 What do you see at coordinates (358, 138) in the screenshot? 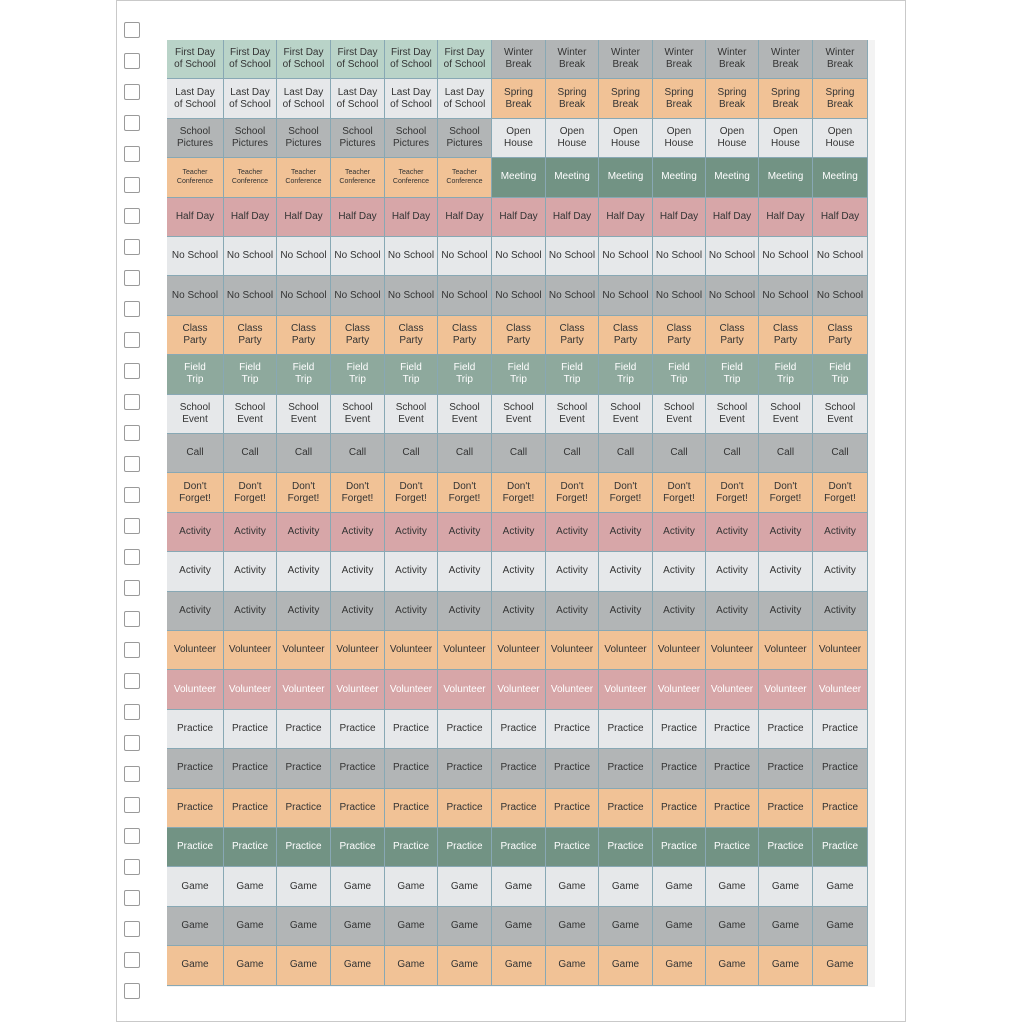
I see `sticker: School Pictures` at bounding box center [358, 138].